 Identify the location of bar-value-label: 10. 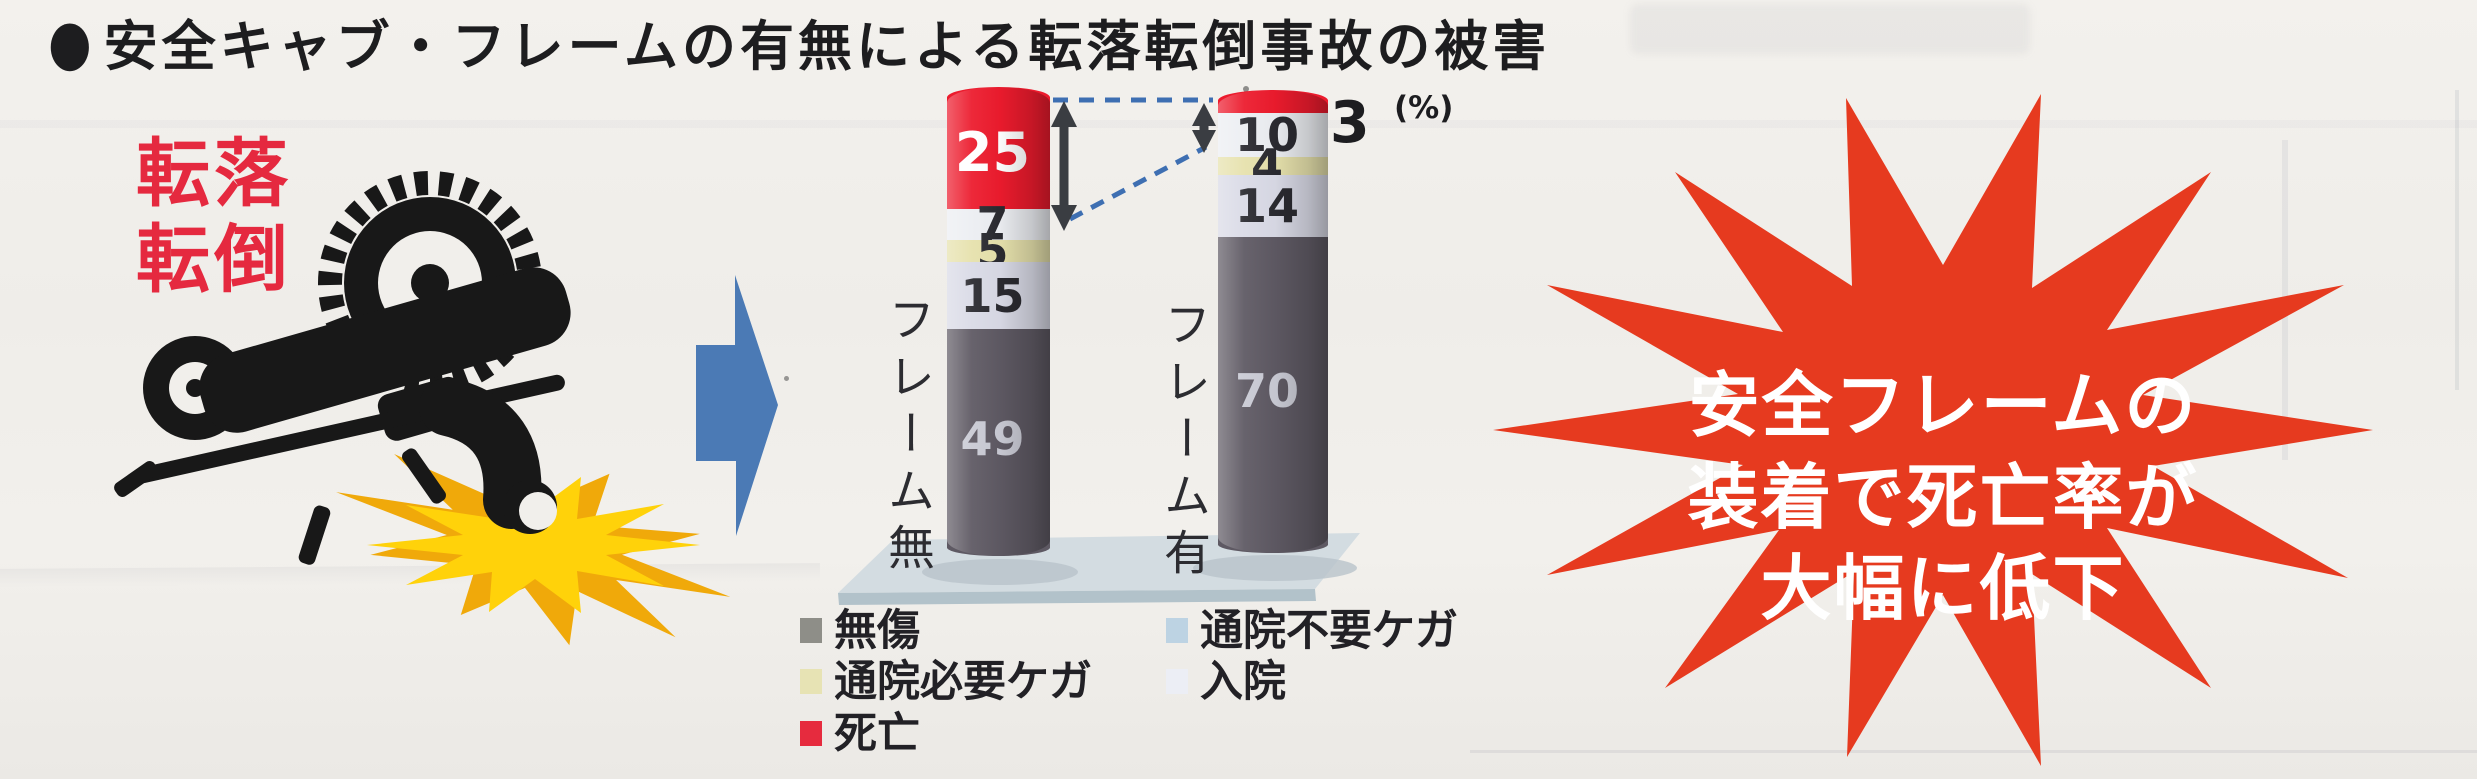
(1266, 135).